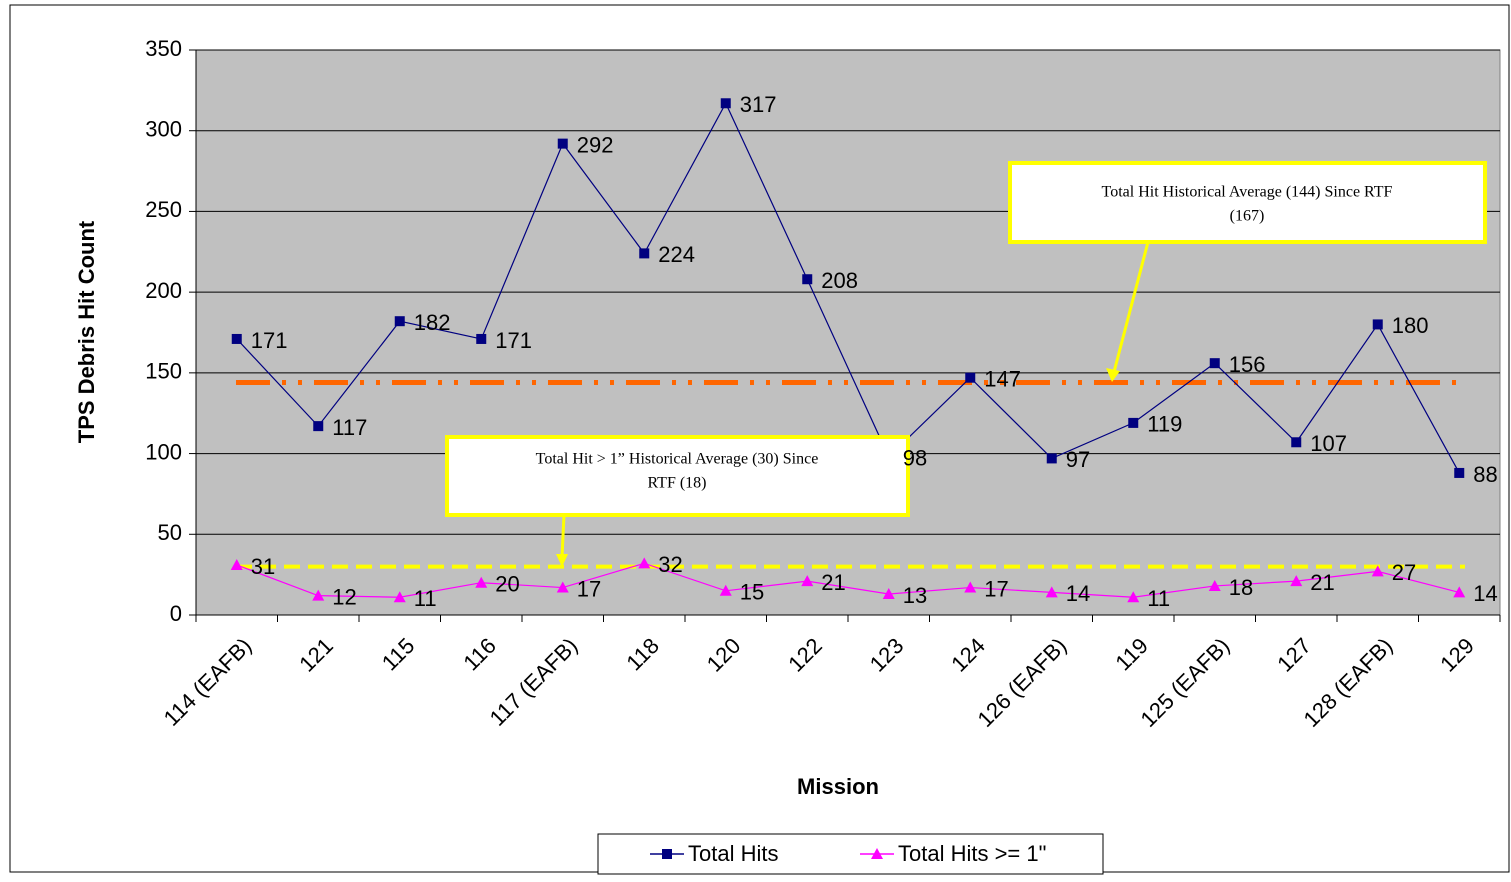  I want to click on y-tick-label: 50, so click(170, 532).